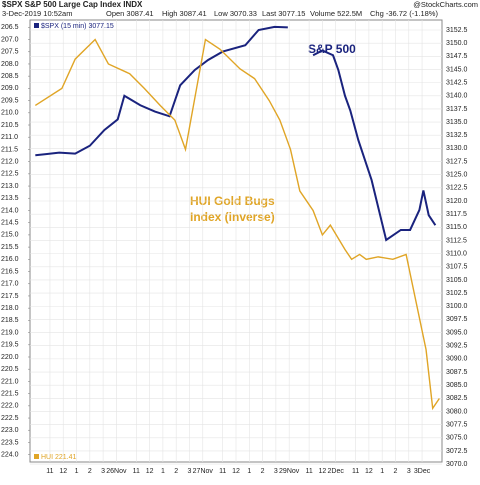 This screenshot has height=485, width=480. I want to click on y-tick-label: 221.0, so click(10, 381).